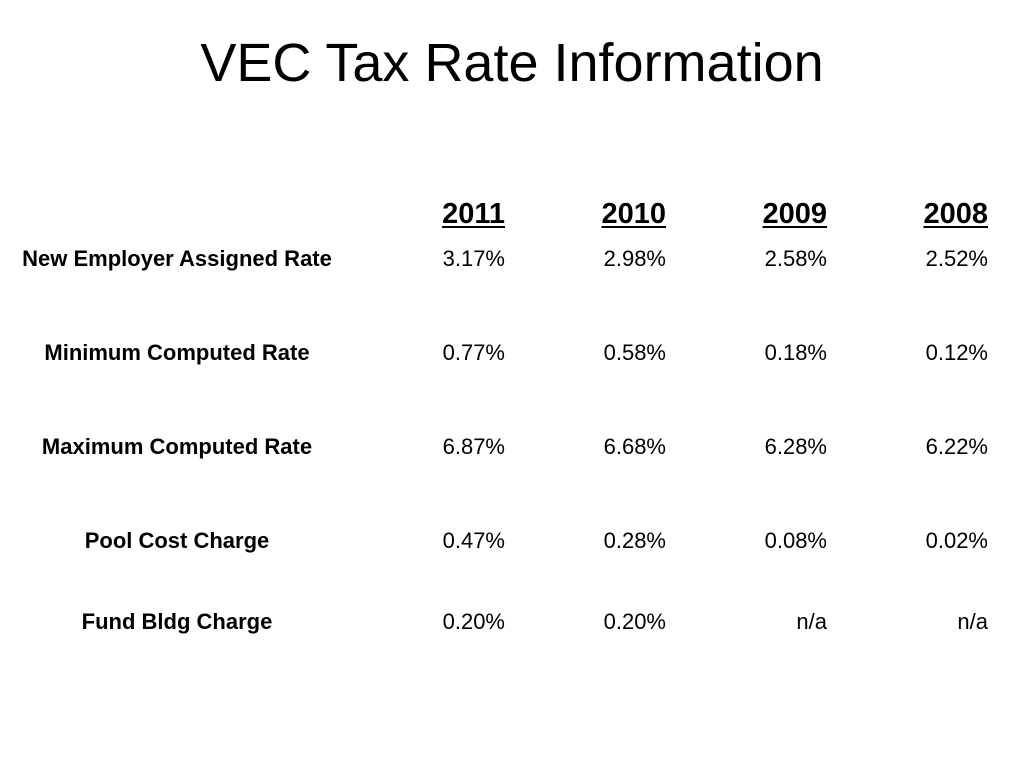 This screenshot has height=768, width=1024. What do you see at coordinates (794, 214) in the screenshot?
I see `year-header-2009: 2009` at bounding box center [794, 214].